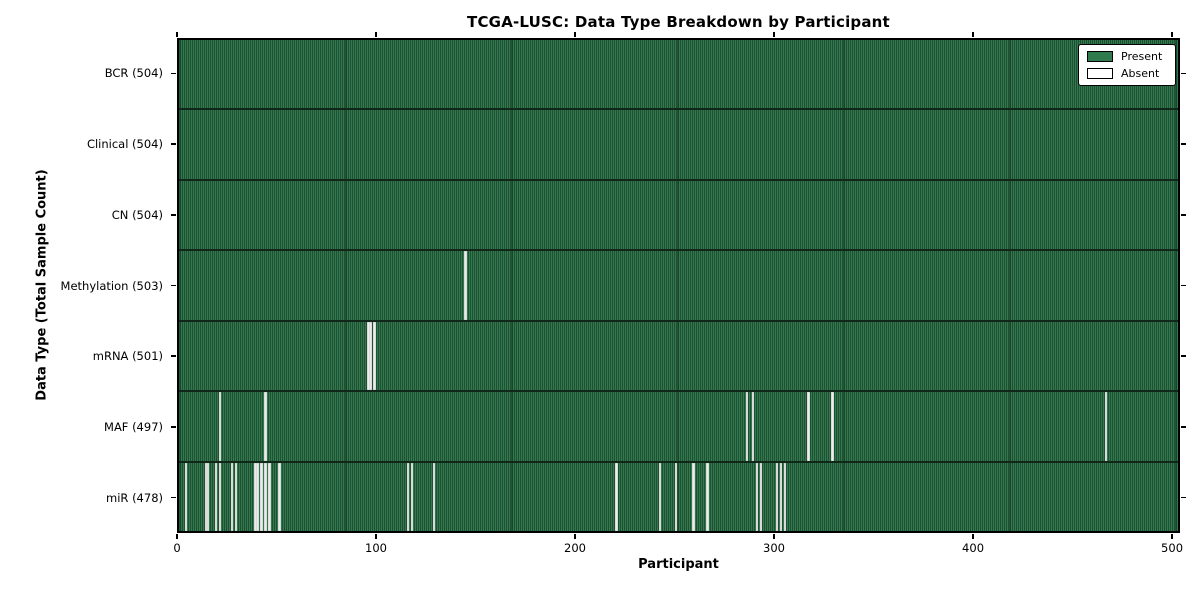 Image resolution: width=1200 pixels, height=600 pixels. What do you see at coordinates (124, 144) in the screenshot?
I see `y-tick-label: Clinical (504)` at bounding box center [124, 144].